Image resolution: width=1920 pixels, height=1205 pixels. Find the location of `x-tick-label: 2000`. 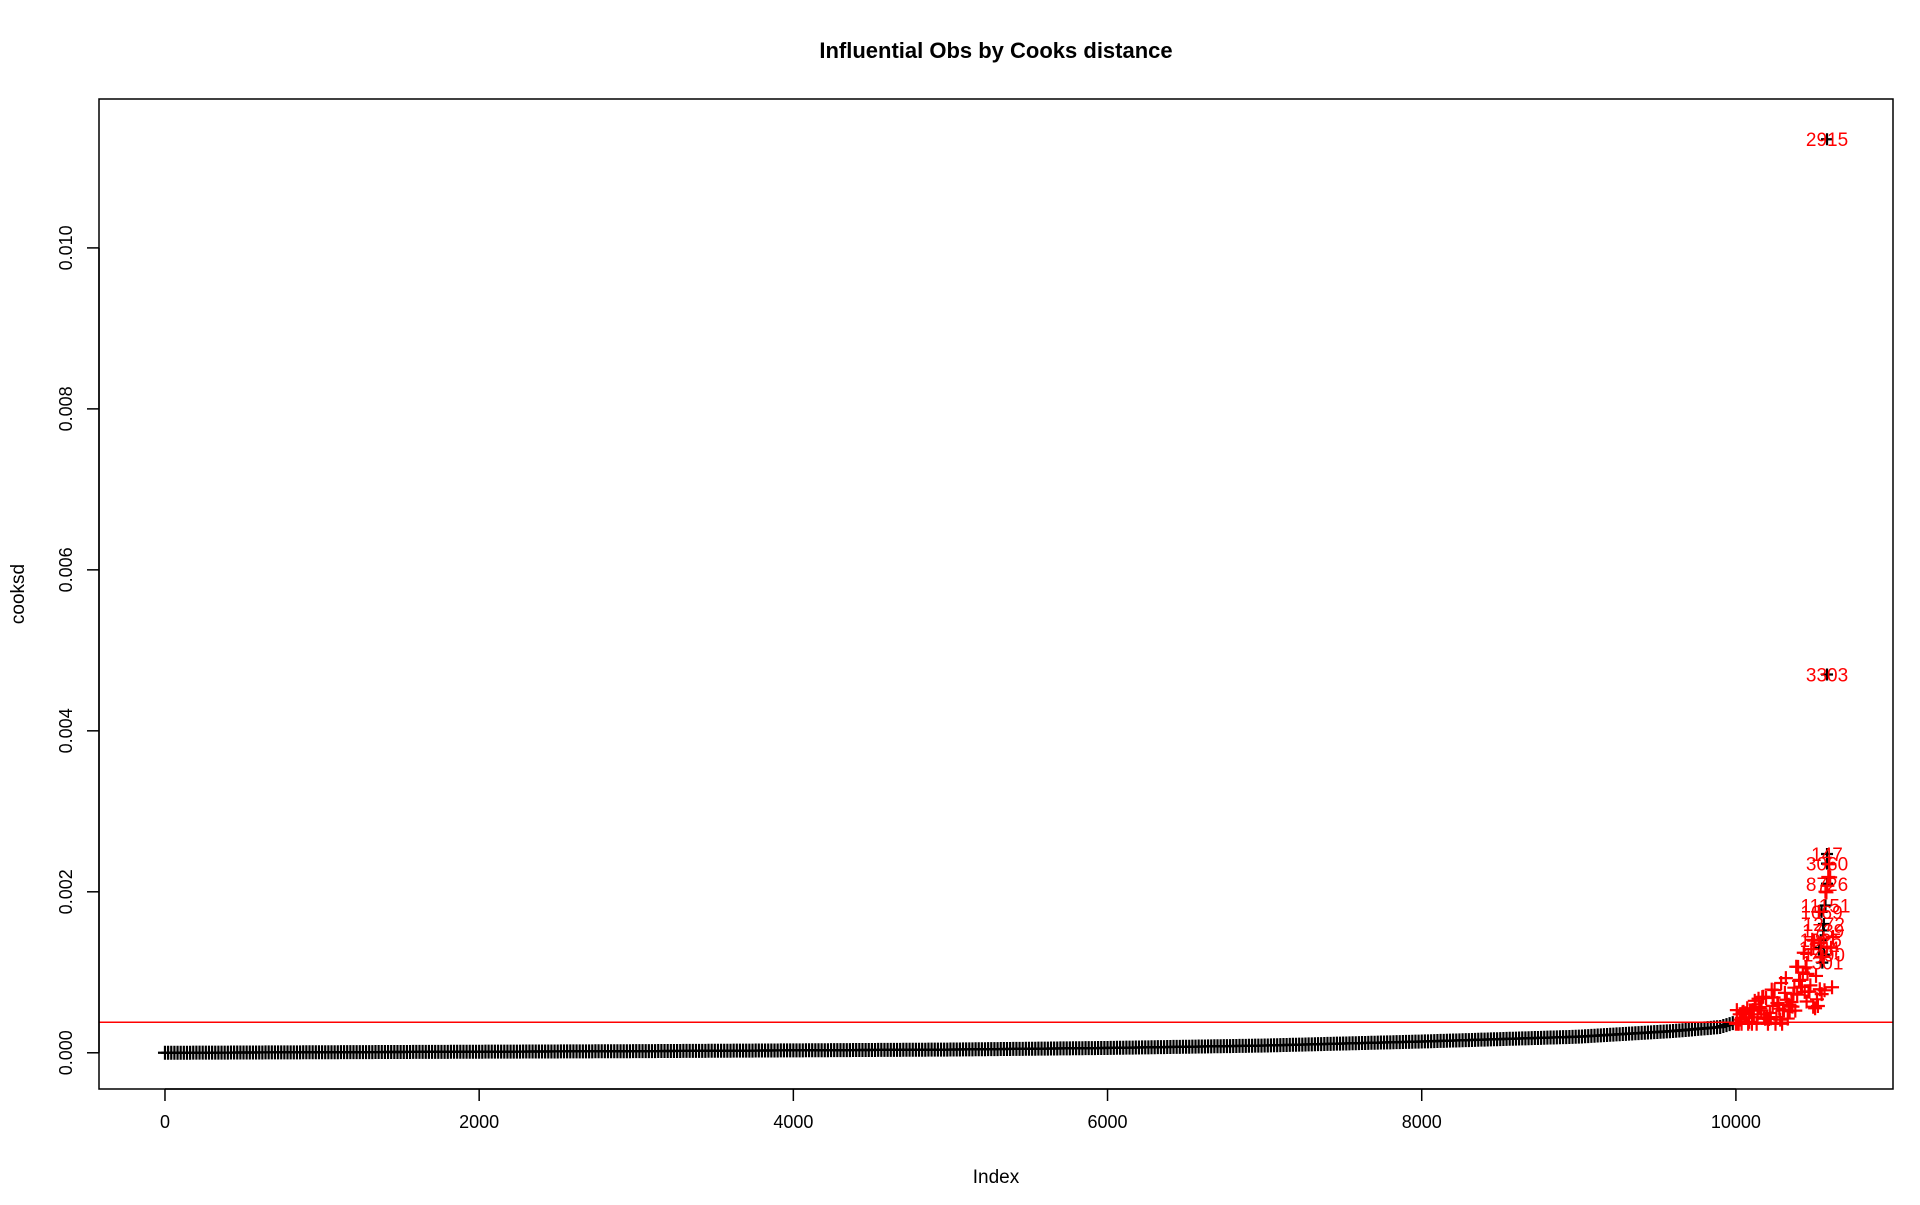

x-tick-label: 2000 is located at coordinates (479, 1122).